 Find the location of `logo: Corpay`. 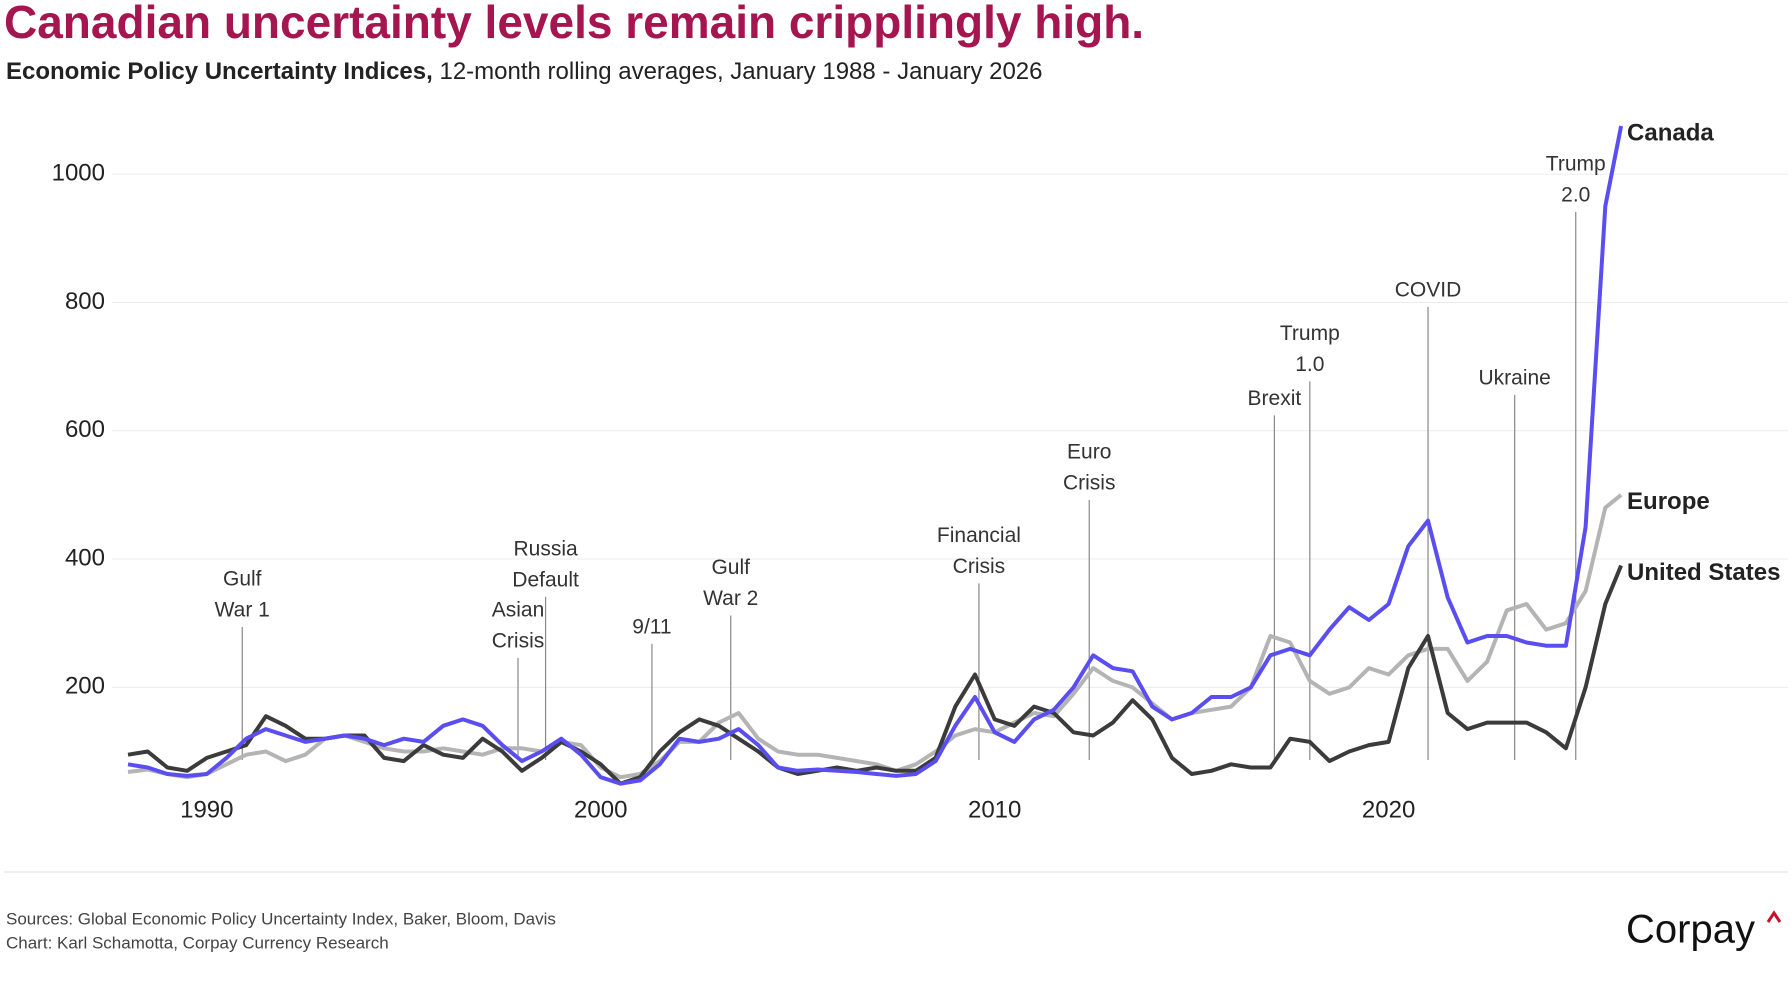

logo: Corpay is located at coordinates (1690, 930).